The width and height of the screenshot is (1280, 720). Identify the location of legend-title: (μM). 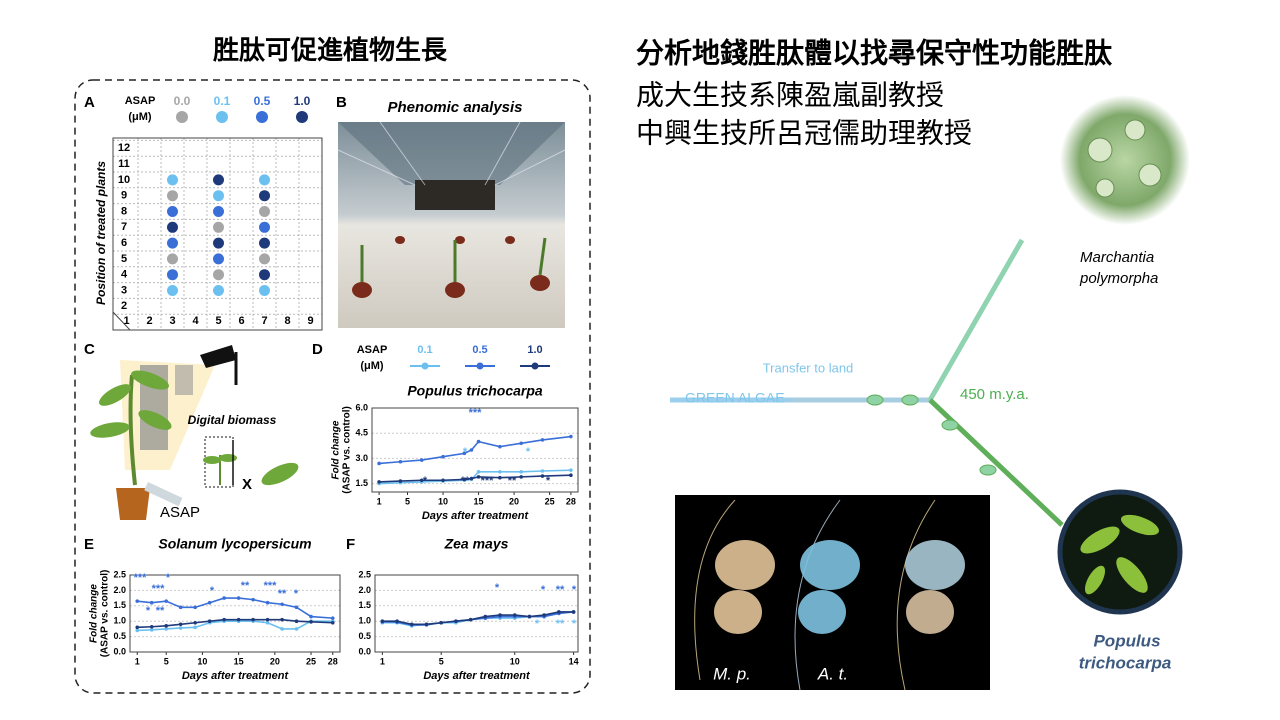
(140, 117).